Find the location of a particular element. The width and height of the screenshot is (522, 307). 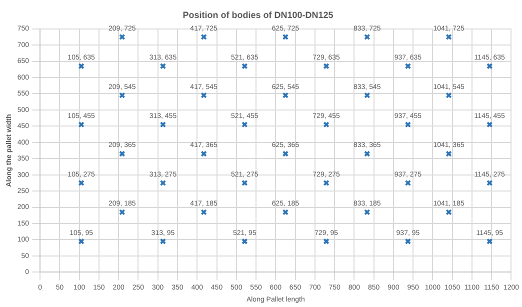

chart-title: Position of bodies of DN100-DN125 is located at coordinates (258, 15).